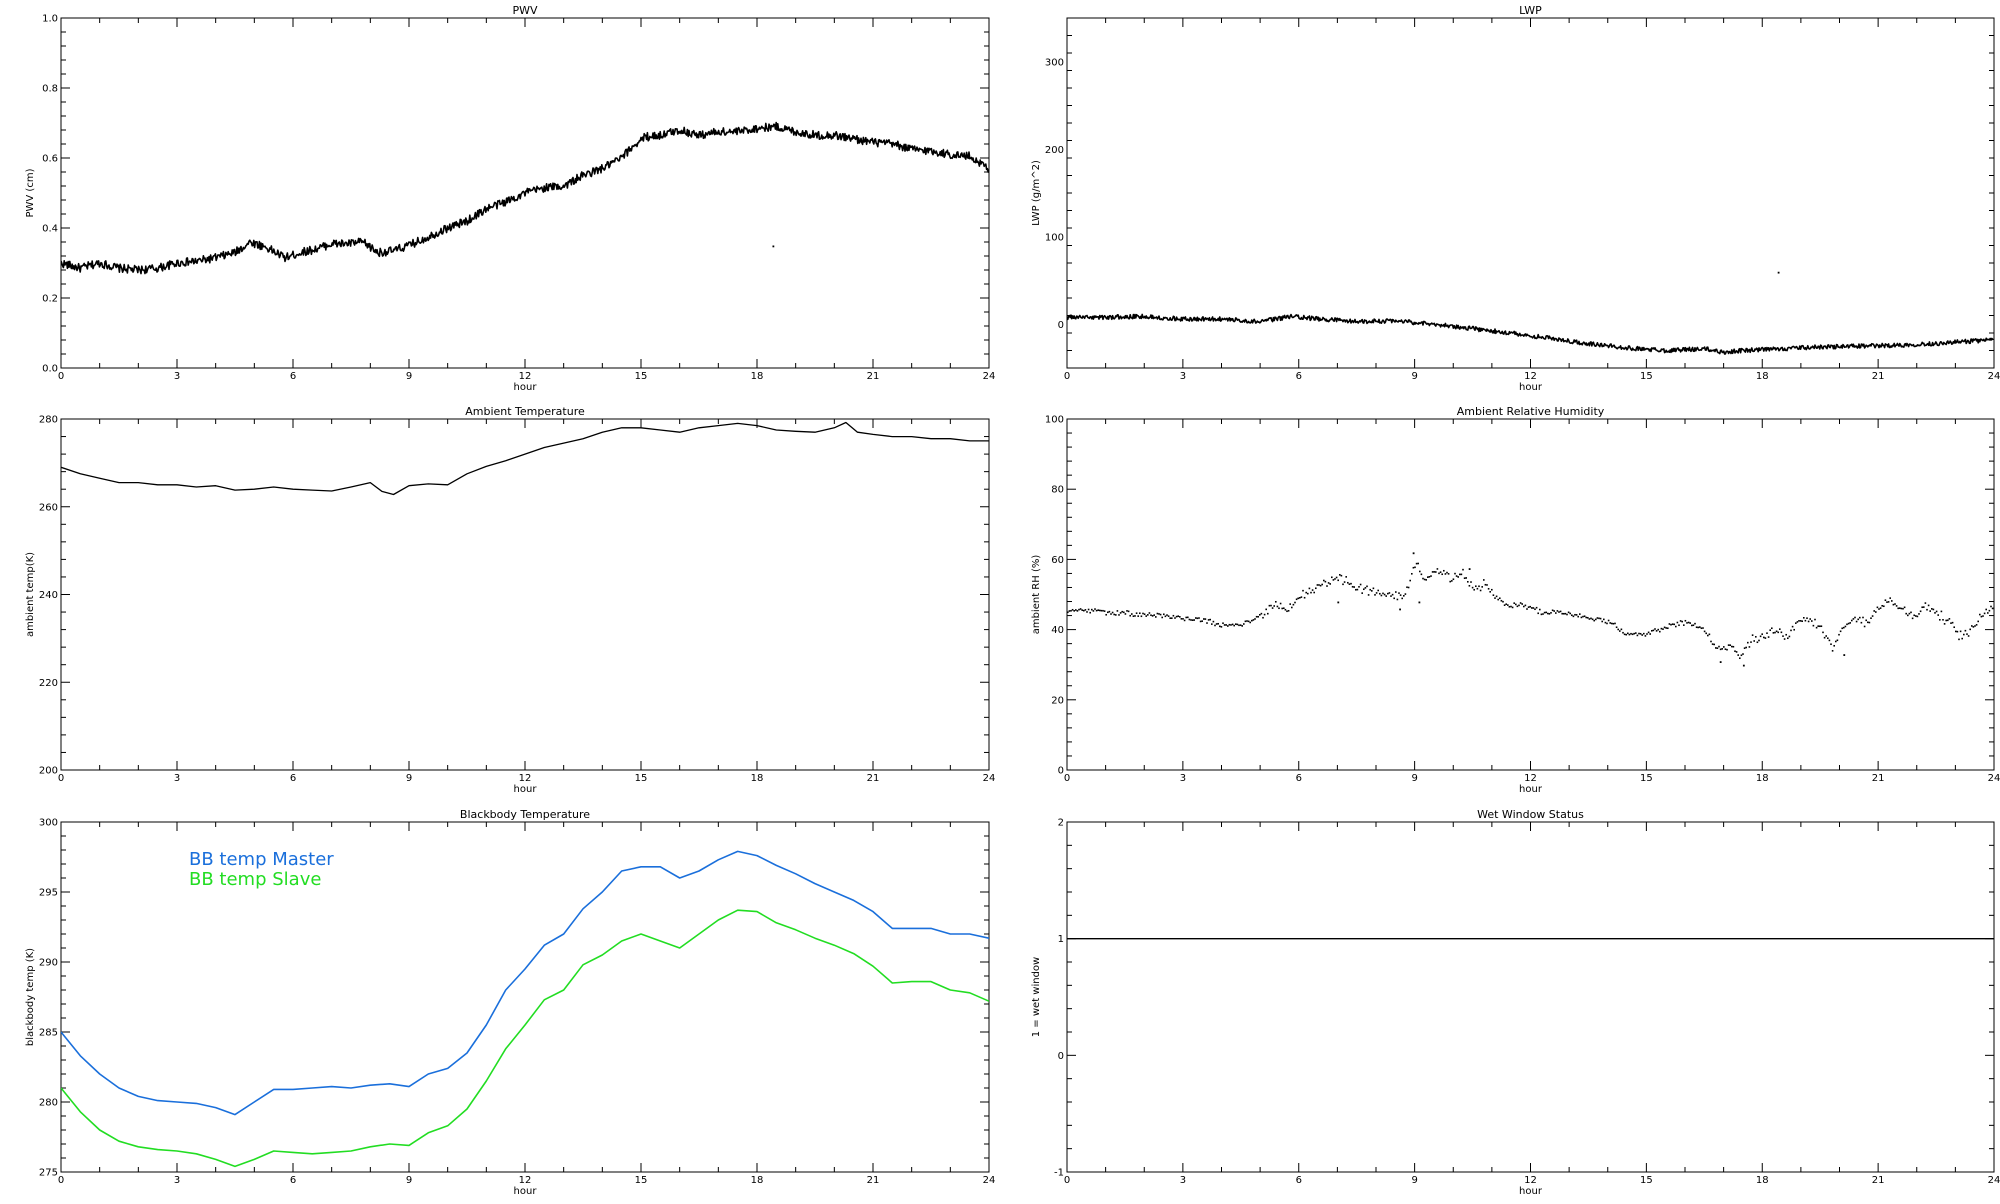  Describe the element at coordinates (1054, 150) in the screenshot. I see `y-tick-label: 200` at that location.